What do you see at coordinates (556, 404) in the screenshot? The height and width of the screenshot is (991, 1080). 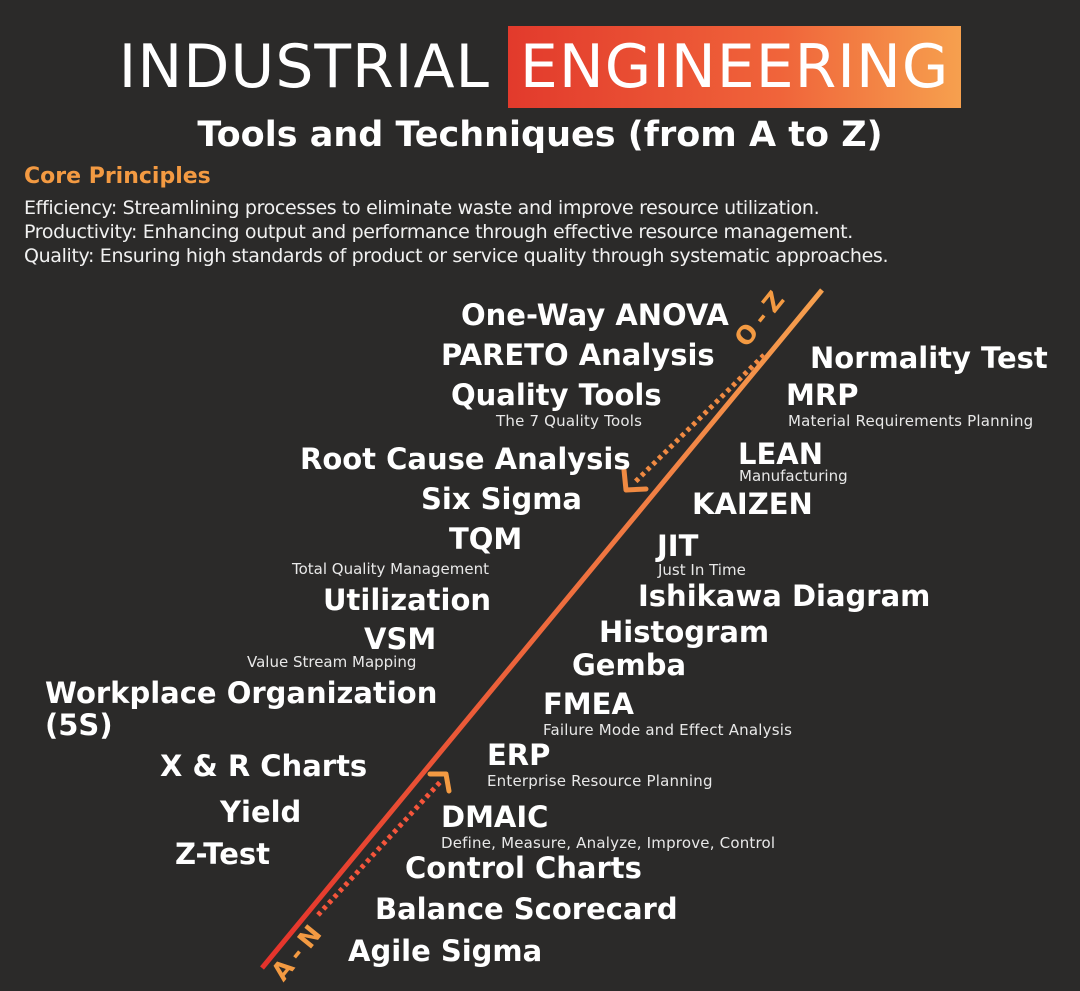 I see `tool-quality-tools: Quality Tools The 7 Quality Tools` at bounding box center [556, 404].